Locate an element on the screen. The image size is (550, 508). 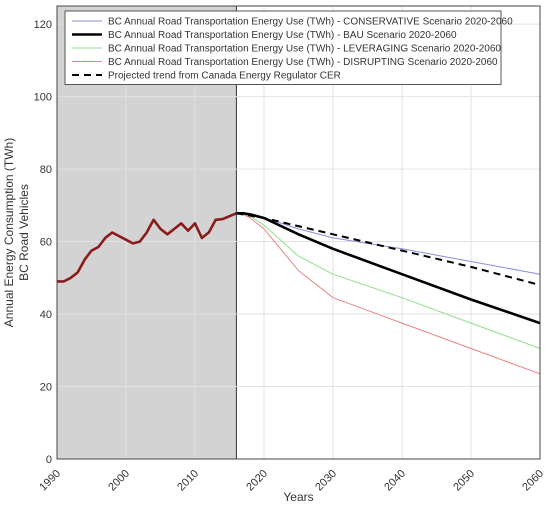
y-tick-label: 60 is located at coordinates (46, 243).